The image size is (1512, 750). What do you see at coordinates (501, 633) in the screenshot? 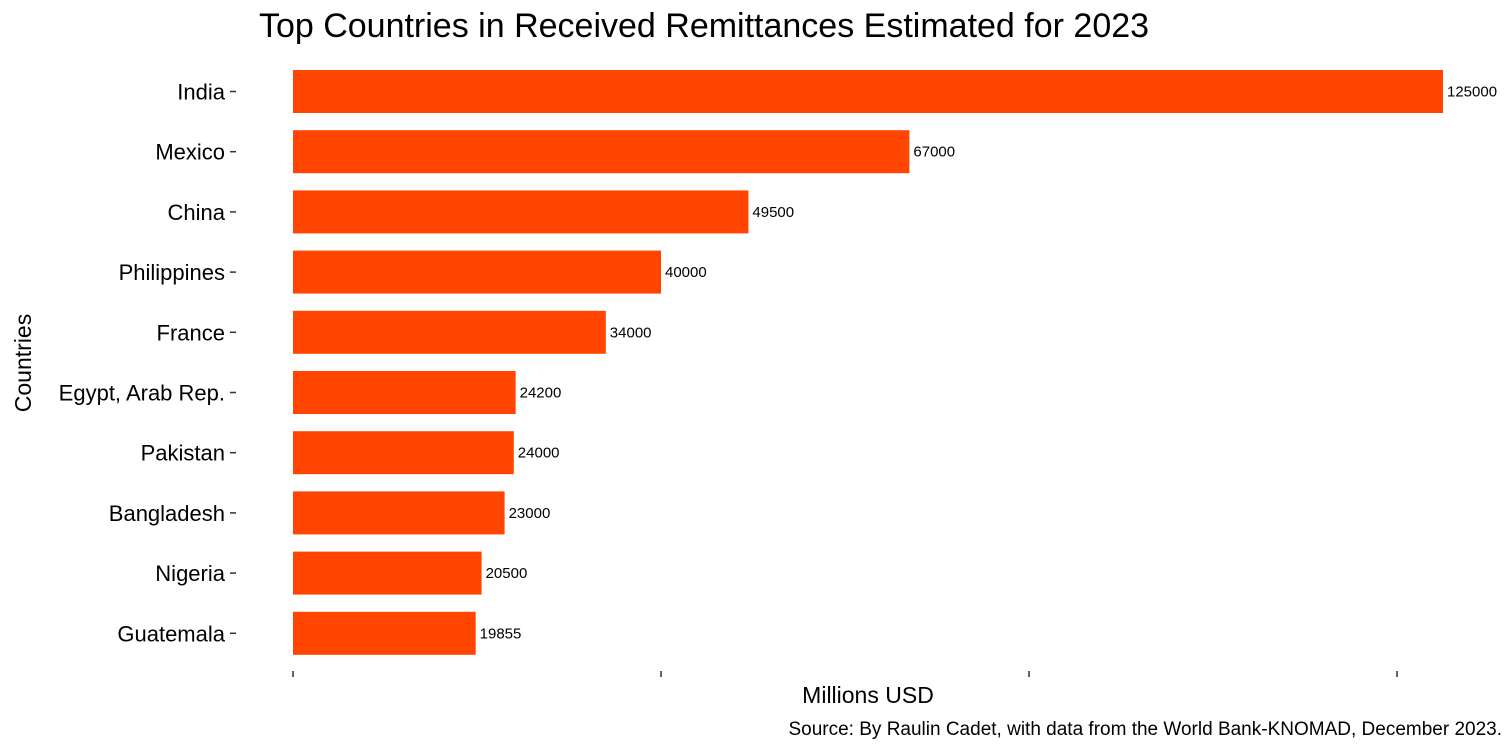
I see `data-label-guatemala: 19855` at bounding box center [501, 633].